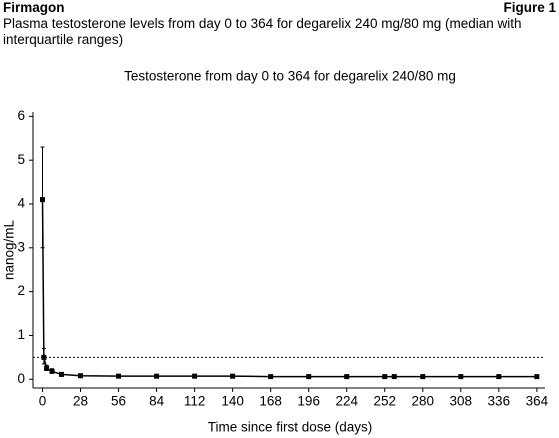 This screenshot has height=438, width=559. What do you see at coordinates (80, 401) in the screenshot?
I see `x-tick-label: 28` at bounding box center [80, 401].